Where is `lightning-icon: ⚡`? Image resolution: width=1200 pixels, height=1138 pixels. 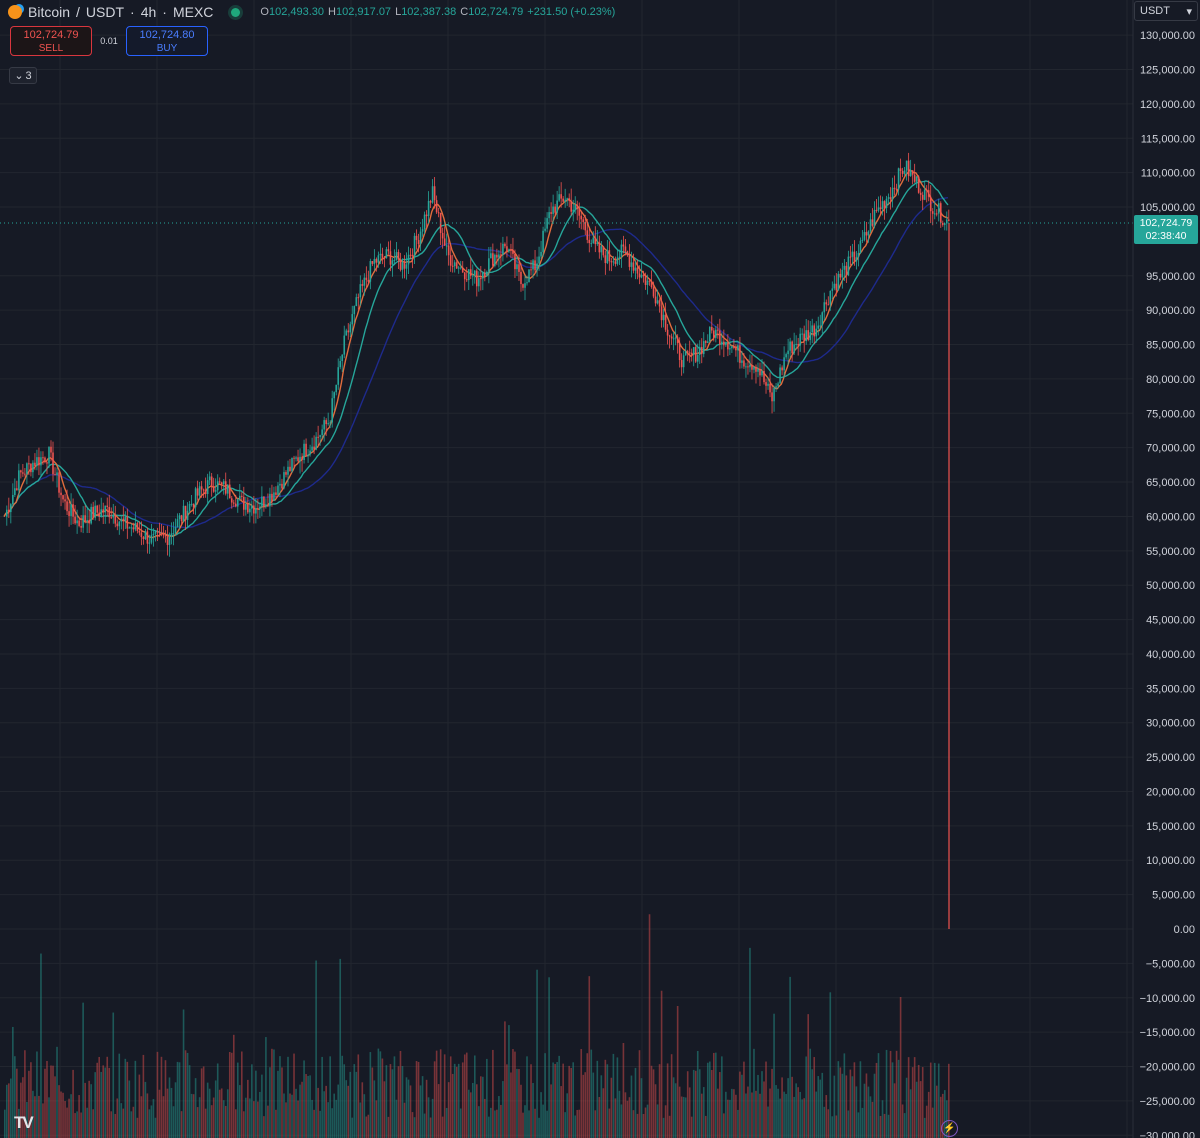 lightning-icon: ⚡ is located at coordinates (949, 1128).